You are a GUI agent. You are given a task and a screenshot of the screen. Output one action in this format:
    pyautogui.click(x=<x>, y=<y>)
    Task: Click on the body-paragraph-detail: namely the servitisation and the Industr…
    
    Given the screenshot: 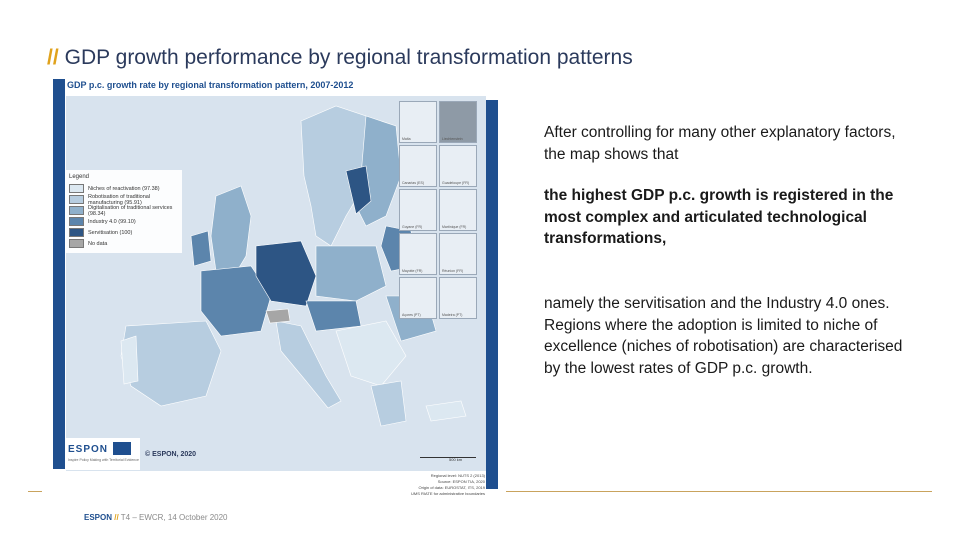 What is the action you would take?
    pyautogui.click(x=723, y=336)
    